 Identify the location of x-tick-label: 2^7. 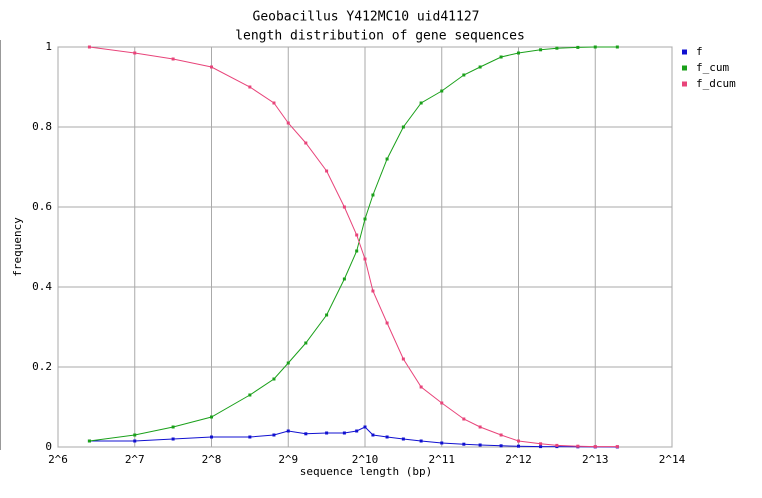
(135, 459).